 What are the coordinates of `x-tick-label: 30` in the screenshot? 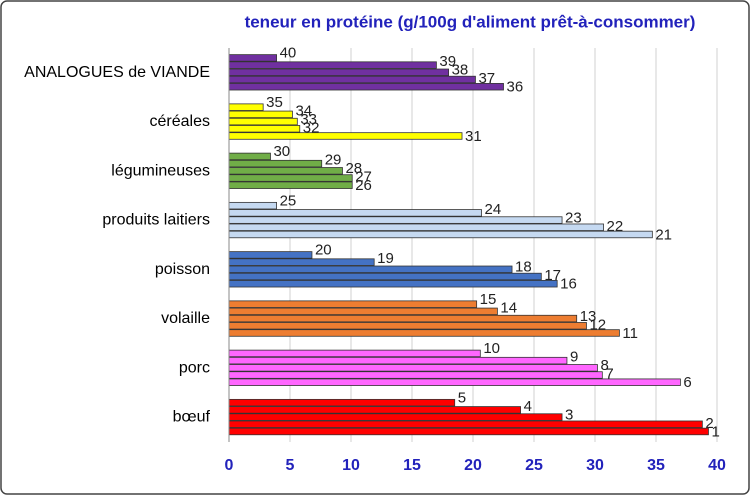 It's located at (595, 465).